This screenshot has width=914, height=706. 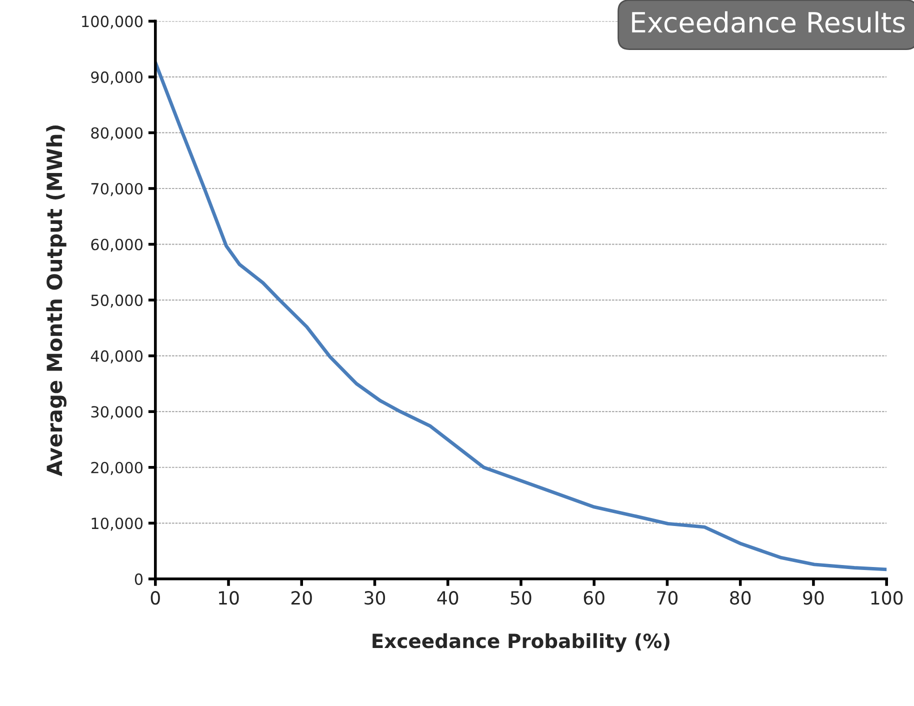 What do you see at coordinates (138, 579) in the screenshot?
I see `y-tick-label: 0` at bounding box center [138, 579].